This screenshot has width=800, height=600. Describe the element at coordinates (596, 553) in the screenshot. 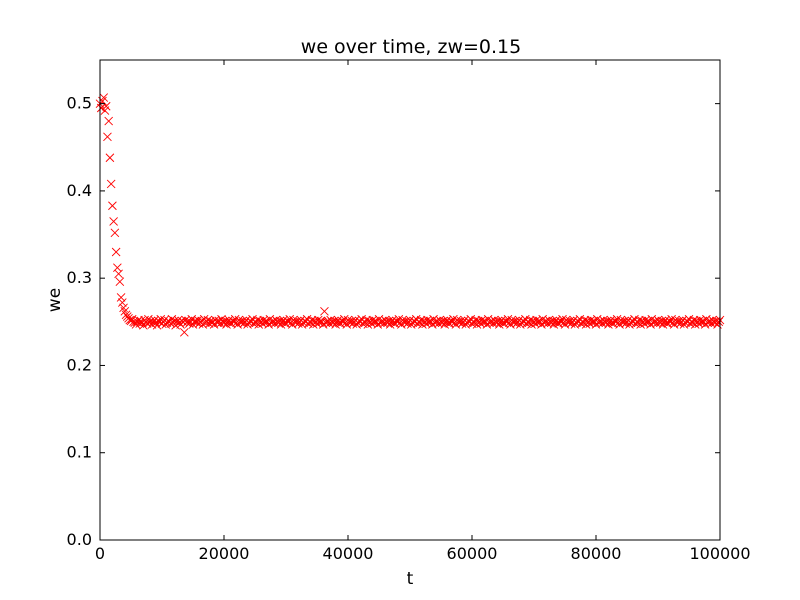

I see `x-tick-label: 80000` at that location.